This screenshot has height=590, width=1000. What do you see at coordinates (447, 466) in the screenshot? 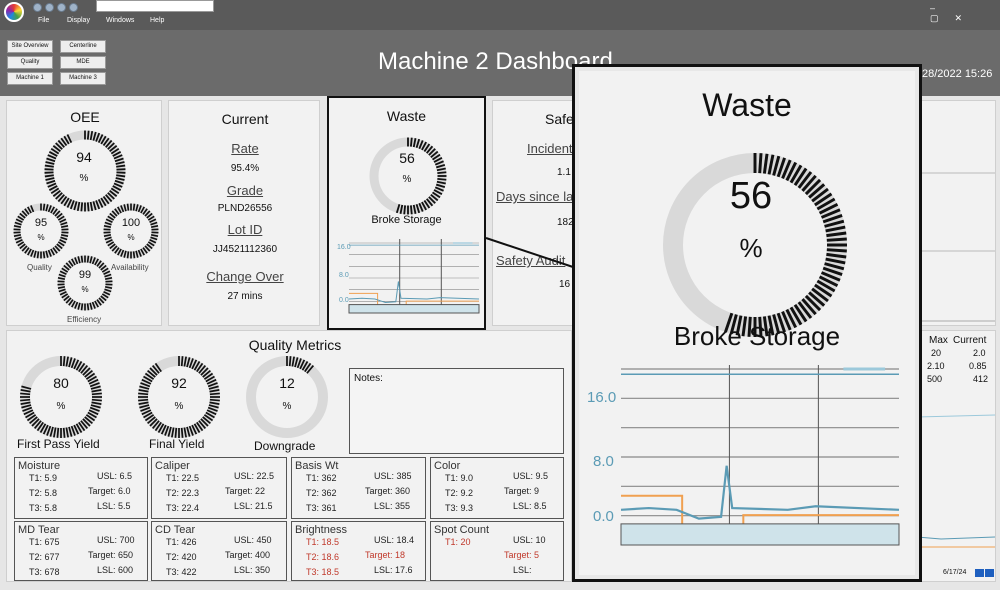
I see `metric-name: Color` at bounding box center [447, 466].